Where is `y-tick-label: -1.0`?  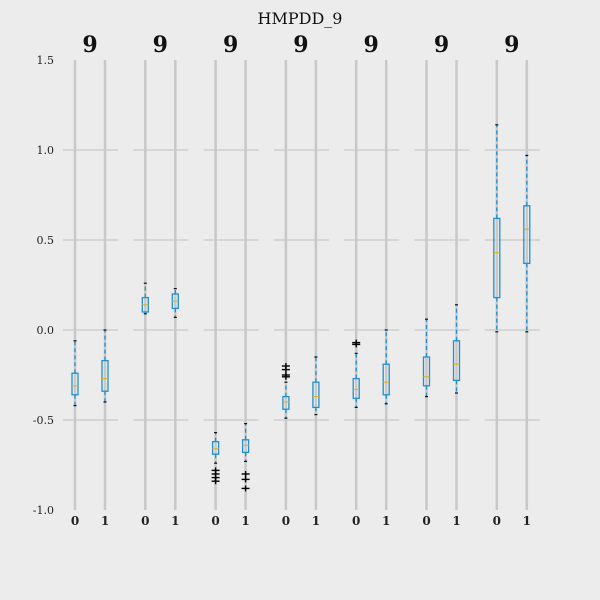
y-tick-label: -1.0 is located at coordinates (43, 510).